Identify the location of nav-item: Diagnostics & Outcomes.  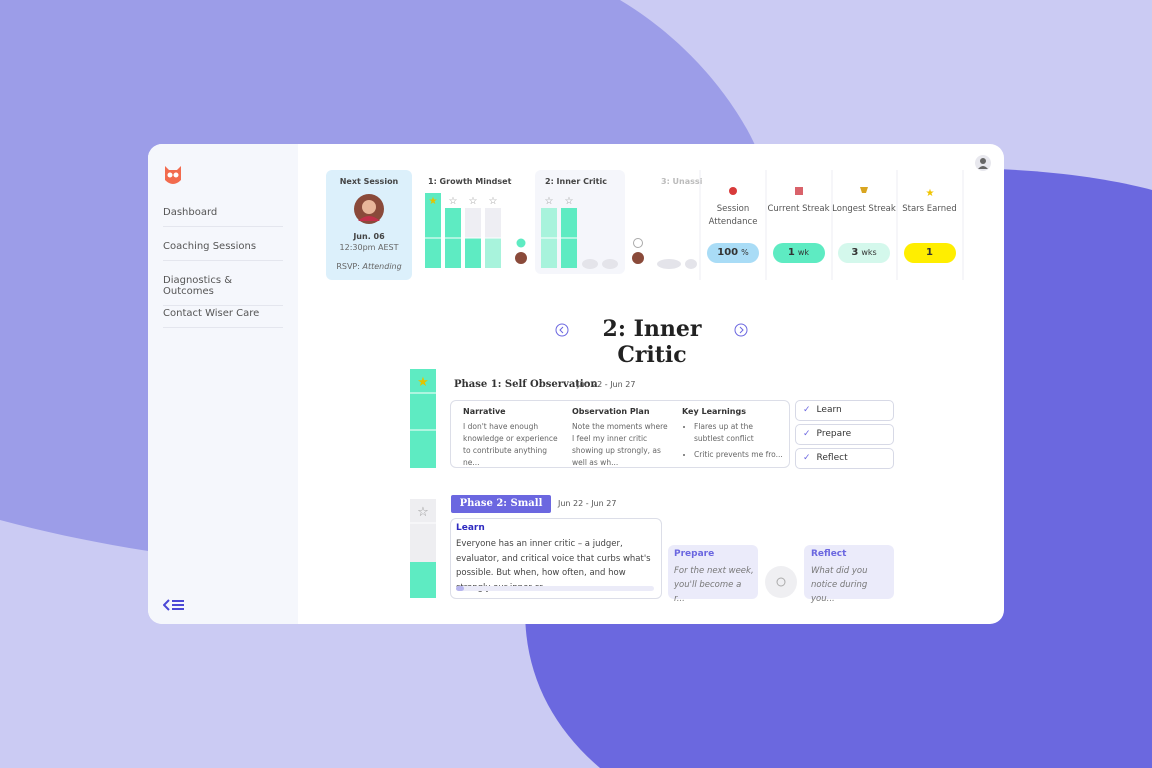
(223, 290).